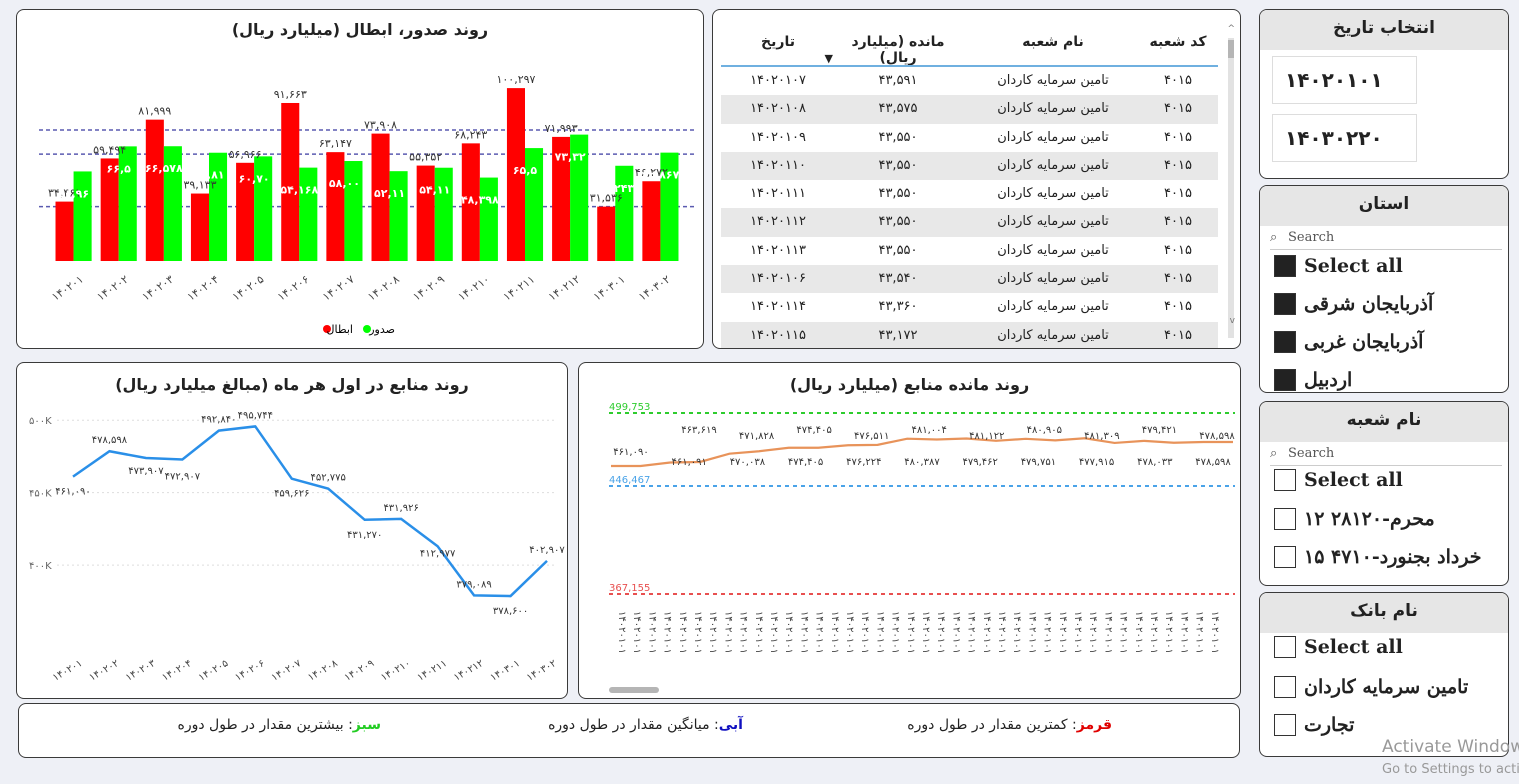 The image size is (1519, 784). I want to click on province-search-input: ⌕ Search, so click(1386, 237).